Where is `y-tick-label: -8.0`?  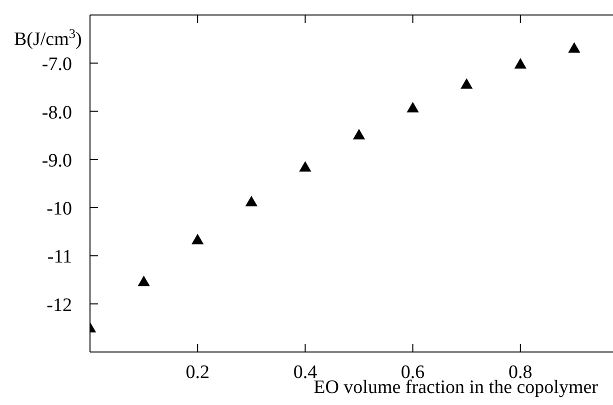
y-tick-label: -8.0 is located at coordinates (57, 113).